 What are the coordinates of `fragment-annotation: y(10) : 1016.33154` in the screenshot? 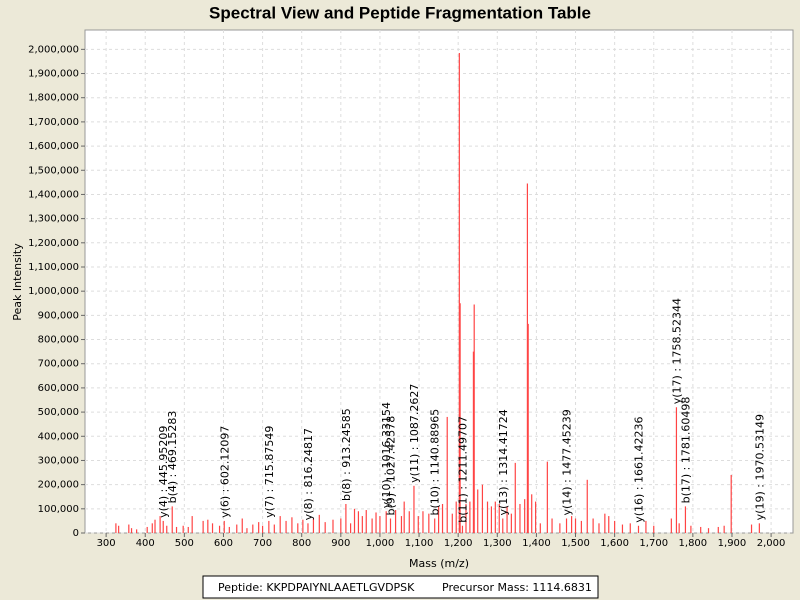 It's located at (386, 455).